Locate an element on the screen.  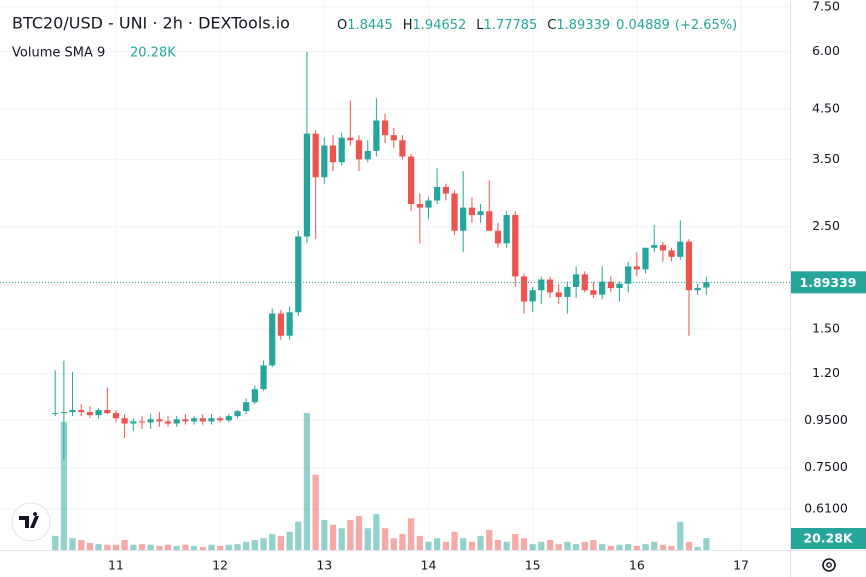
ohlc-label: C is located at coordinates (551, 25).